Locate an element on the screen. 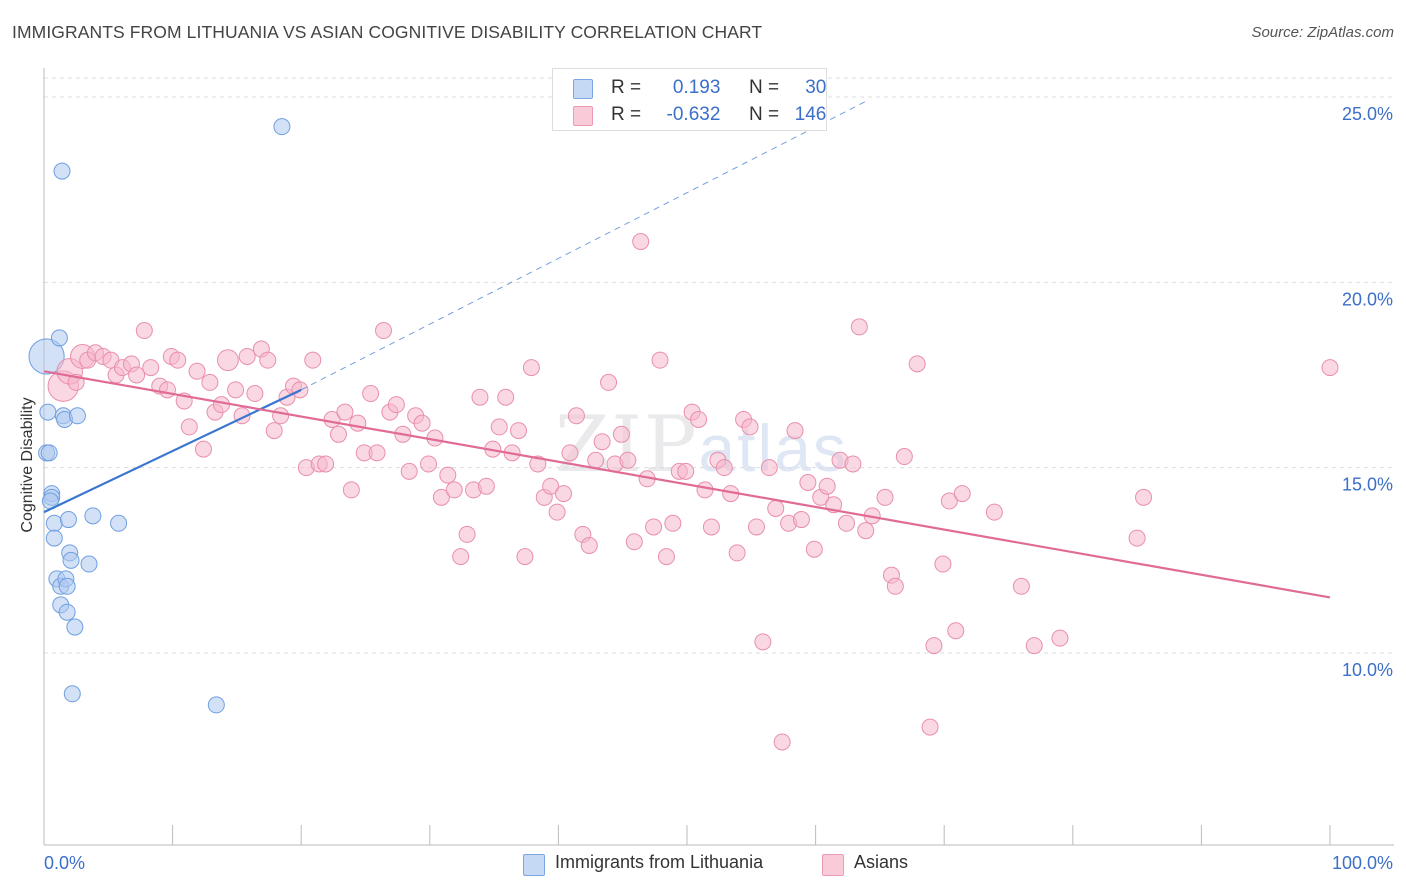 Image resolution: width=1406 pixels, height=892 pixels. y-tick-label: 10.0% is located at coordinates (1367, 670).